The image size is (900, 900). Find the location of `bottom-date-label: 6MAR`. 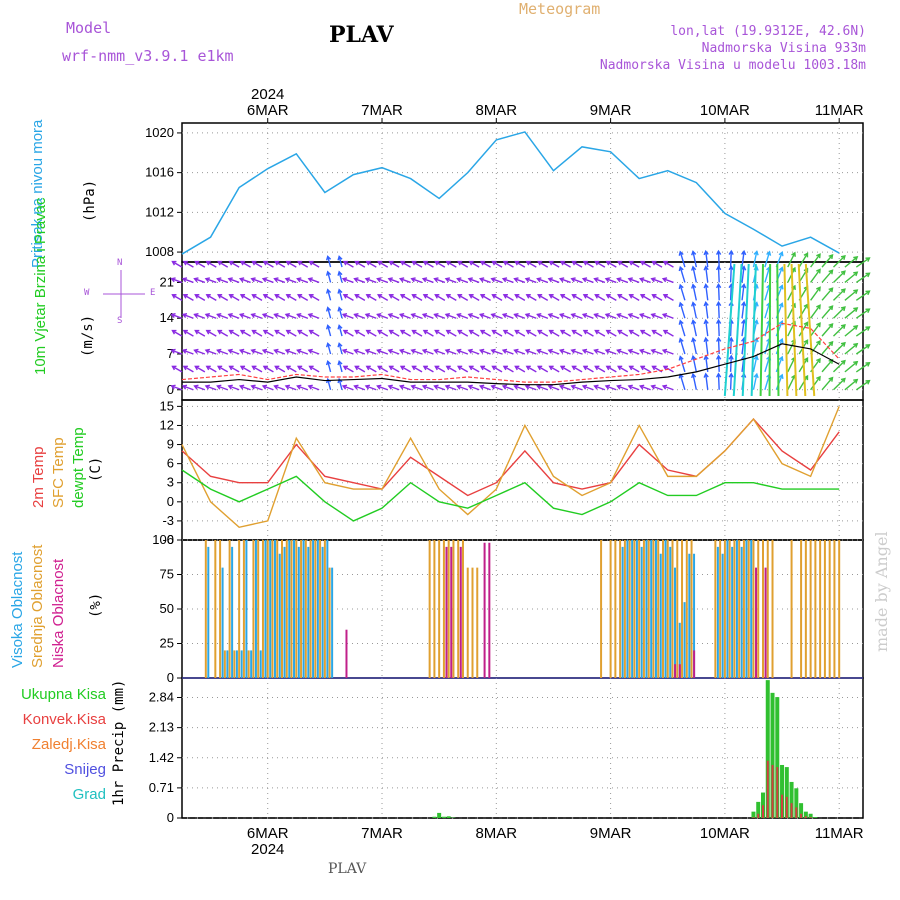

bottom-date-label: 6MAR is located at coordinates (268, 833).